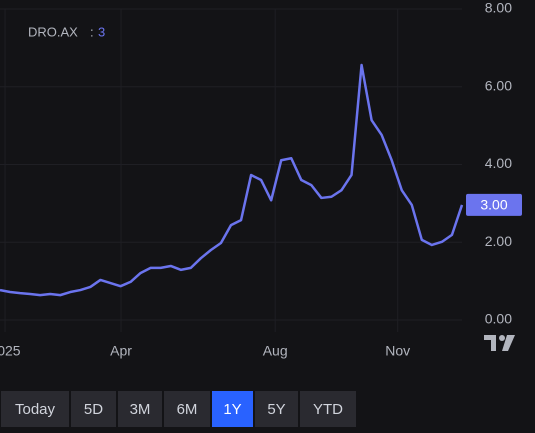  I want to click on x-tick-label: Aug, so click(275, 351).